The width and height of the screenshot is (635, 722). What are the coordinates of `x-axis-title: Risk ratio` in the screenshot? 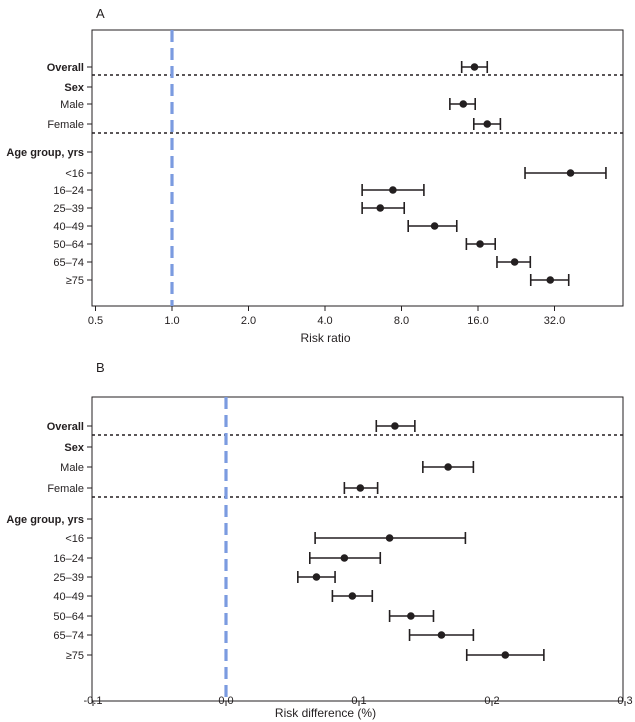 It's located at (325, 338).